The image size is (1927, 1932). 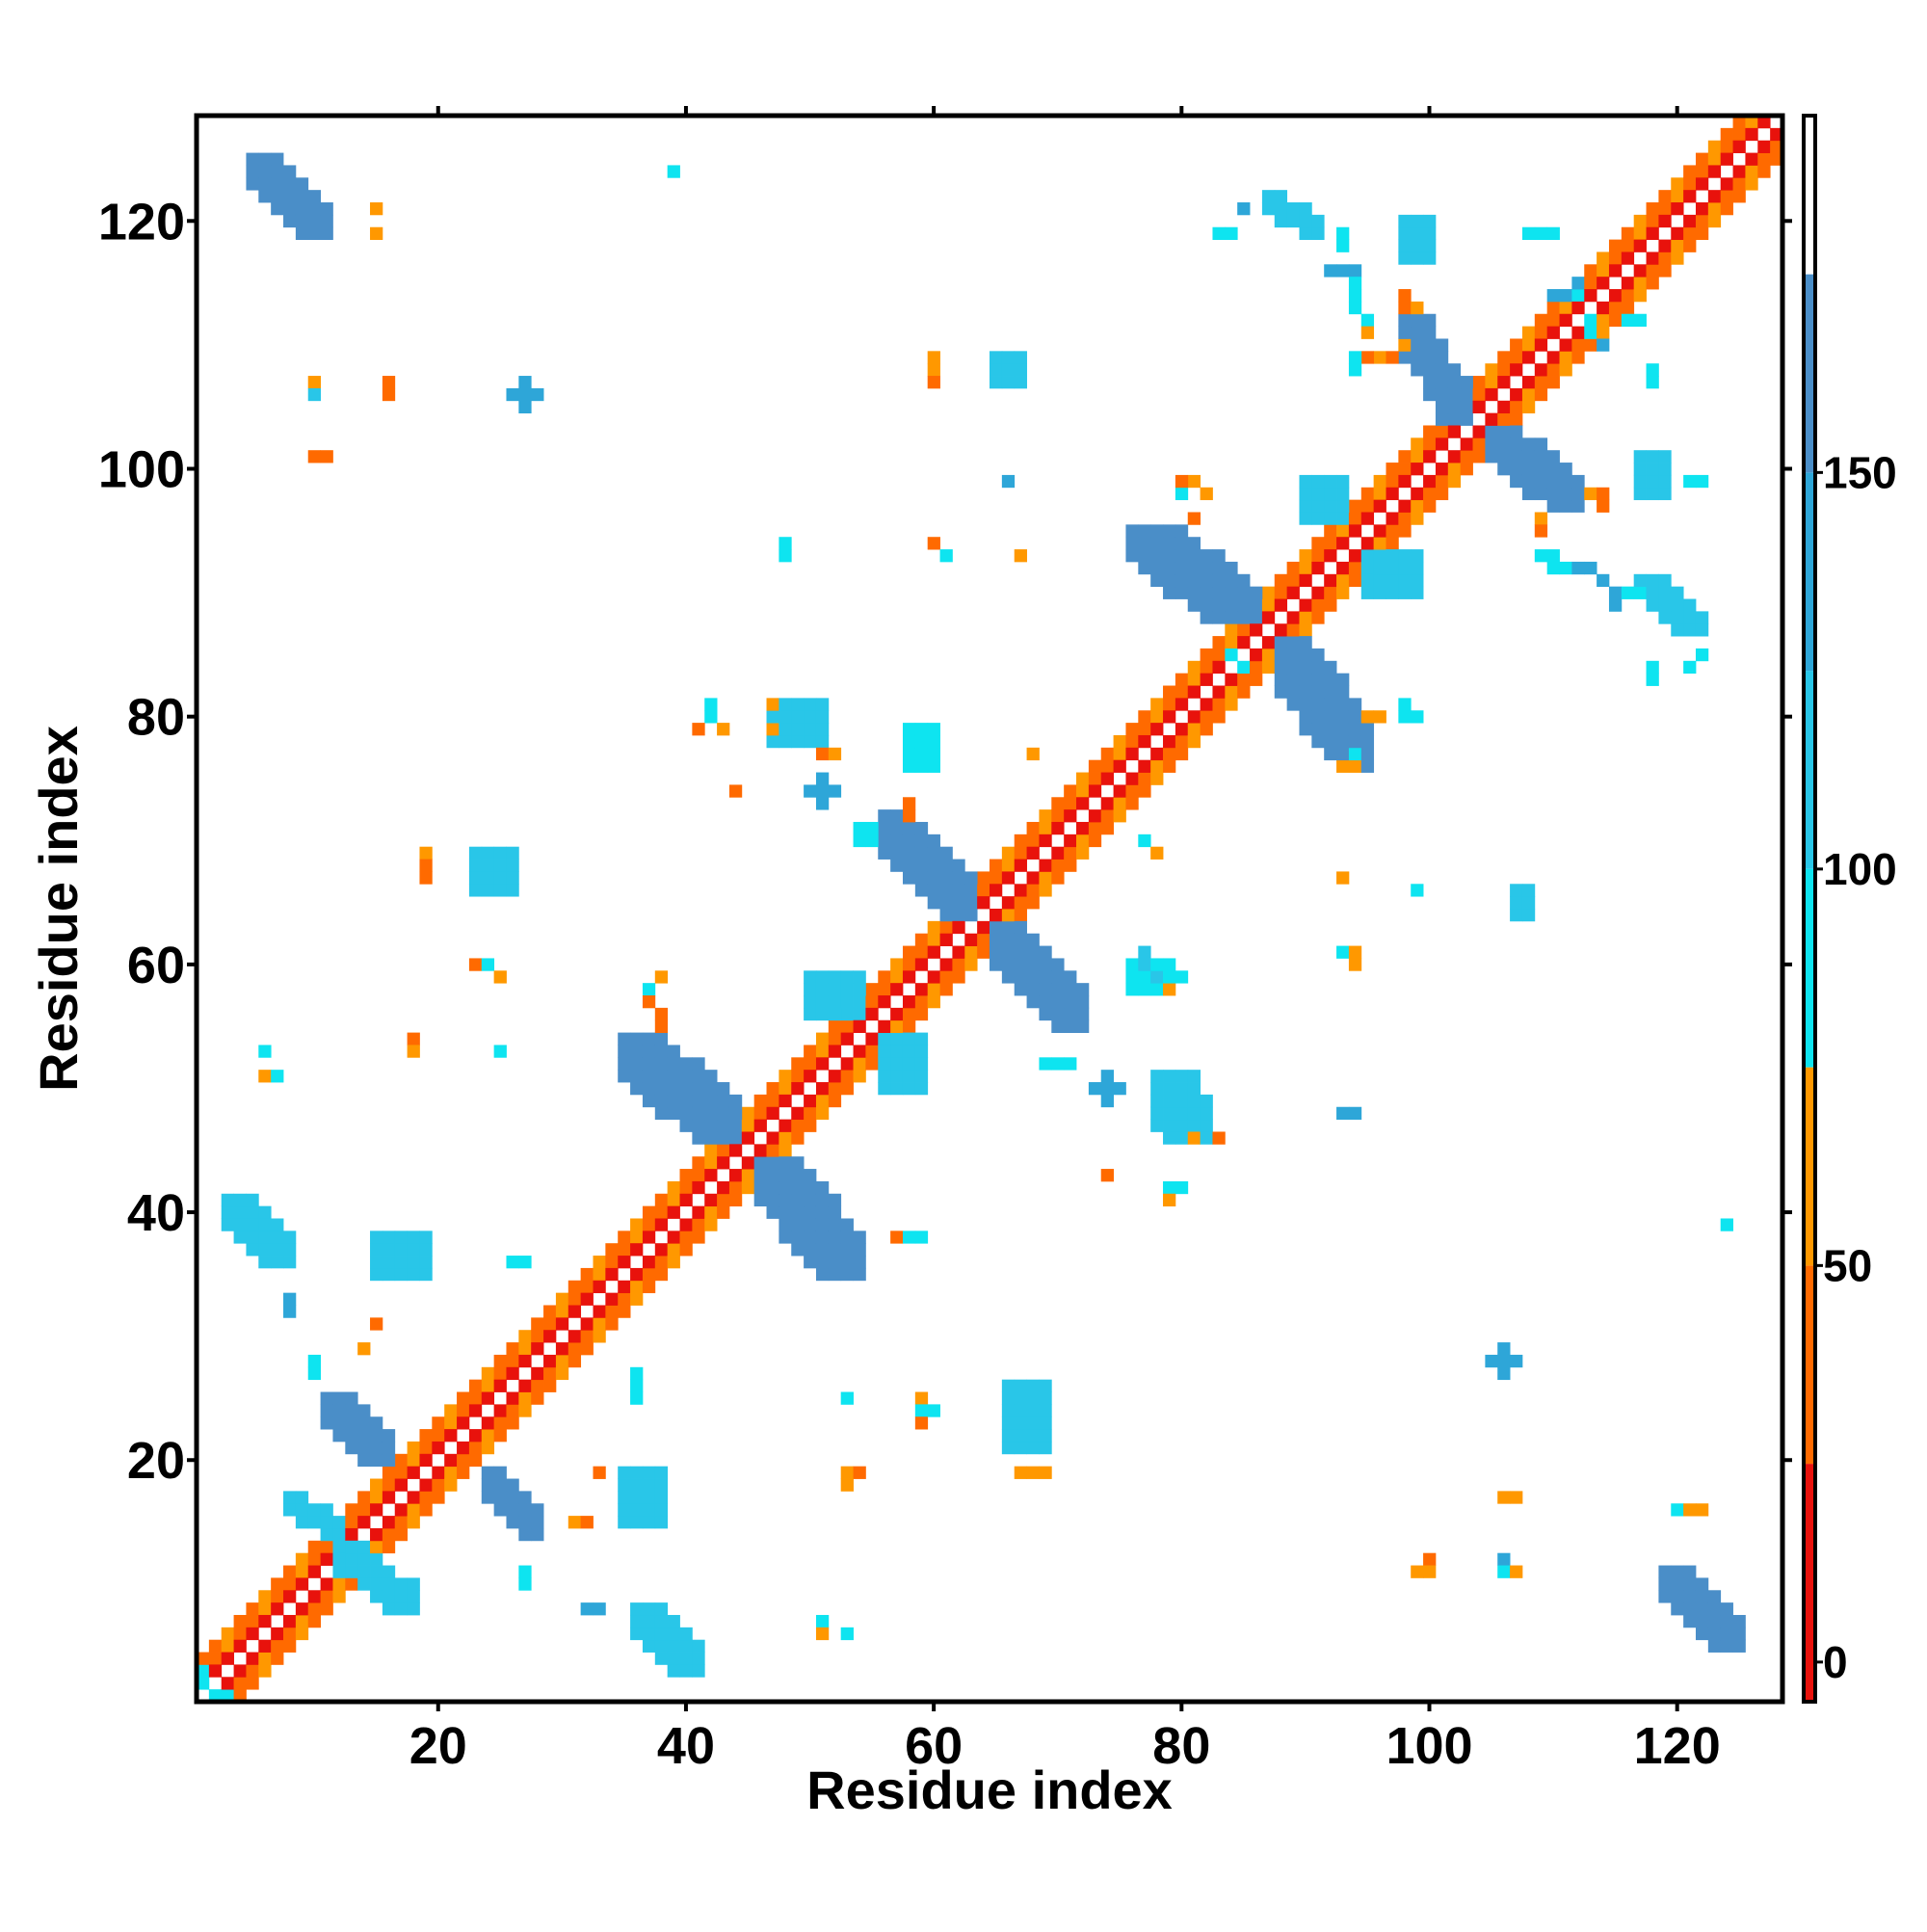 What do you see at coordinates (1429, 1746) in the screenshot?
I see `x-tick-label: 100` at bounding box center [1429, 1746].